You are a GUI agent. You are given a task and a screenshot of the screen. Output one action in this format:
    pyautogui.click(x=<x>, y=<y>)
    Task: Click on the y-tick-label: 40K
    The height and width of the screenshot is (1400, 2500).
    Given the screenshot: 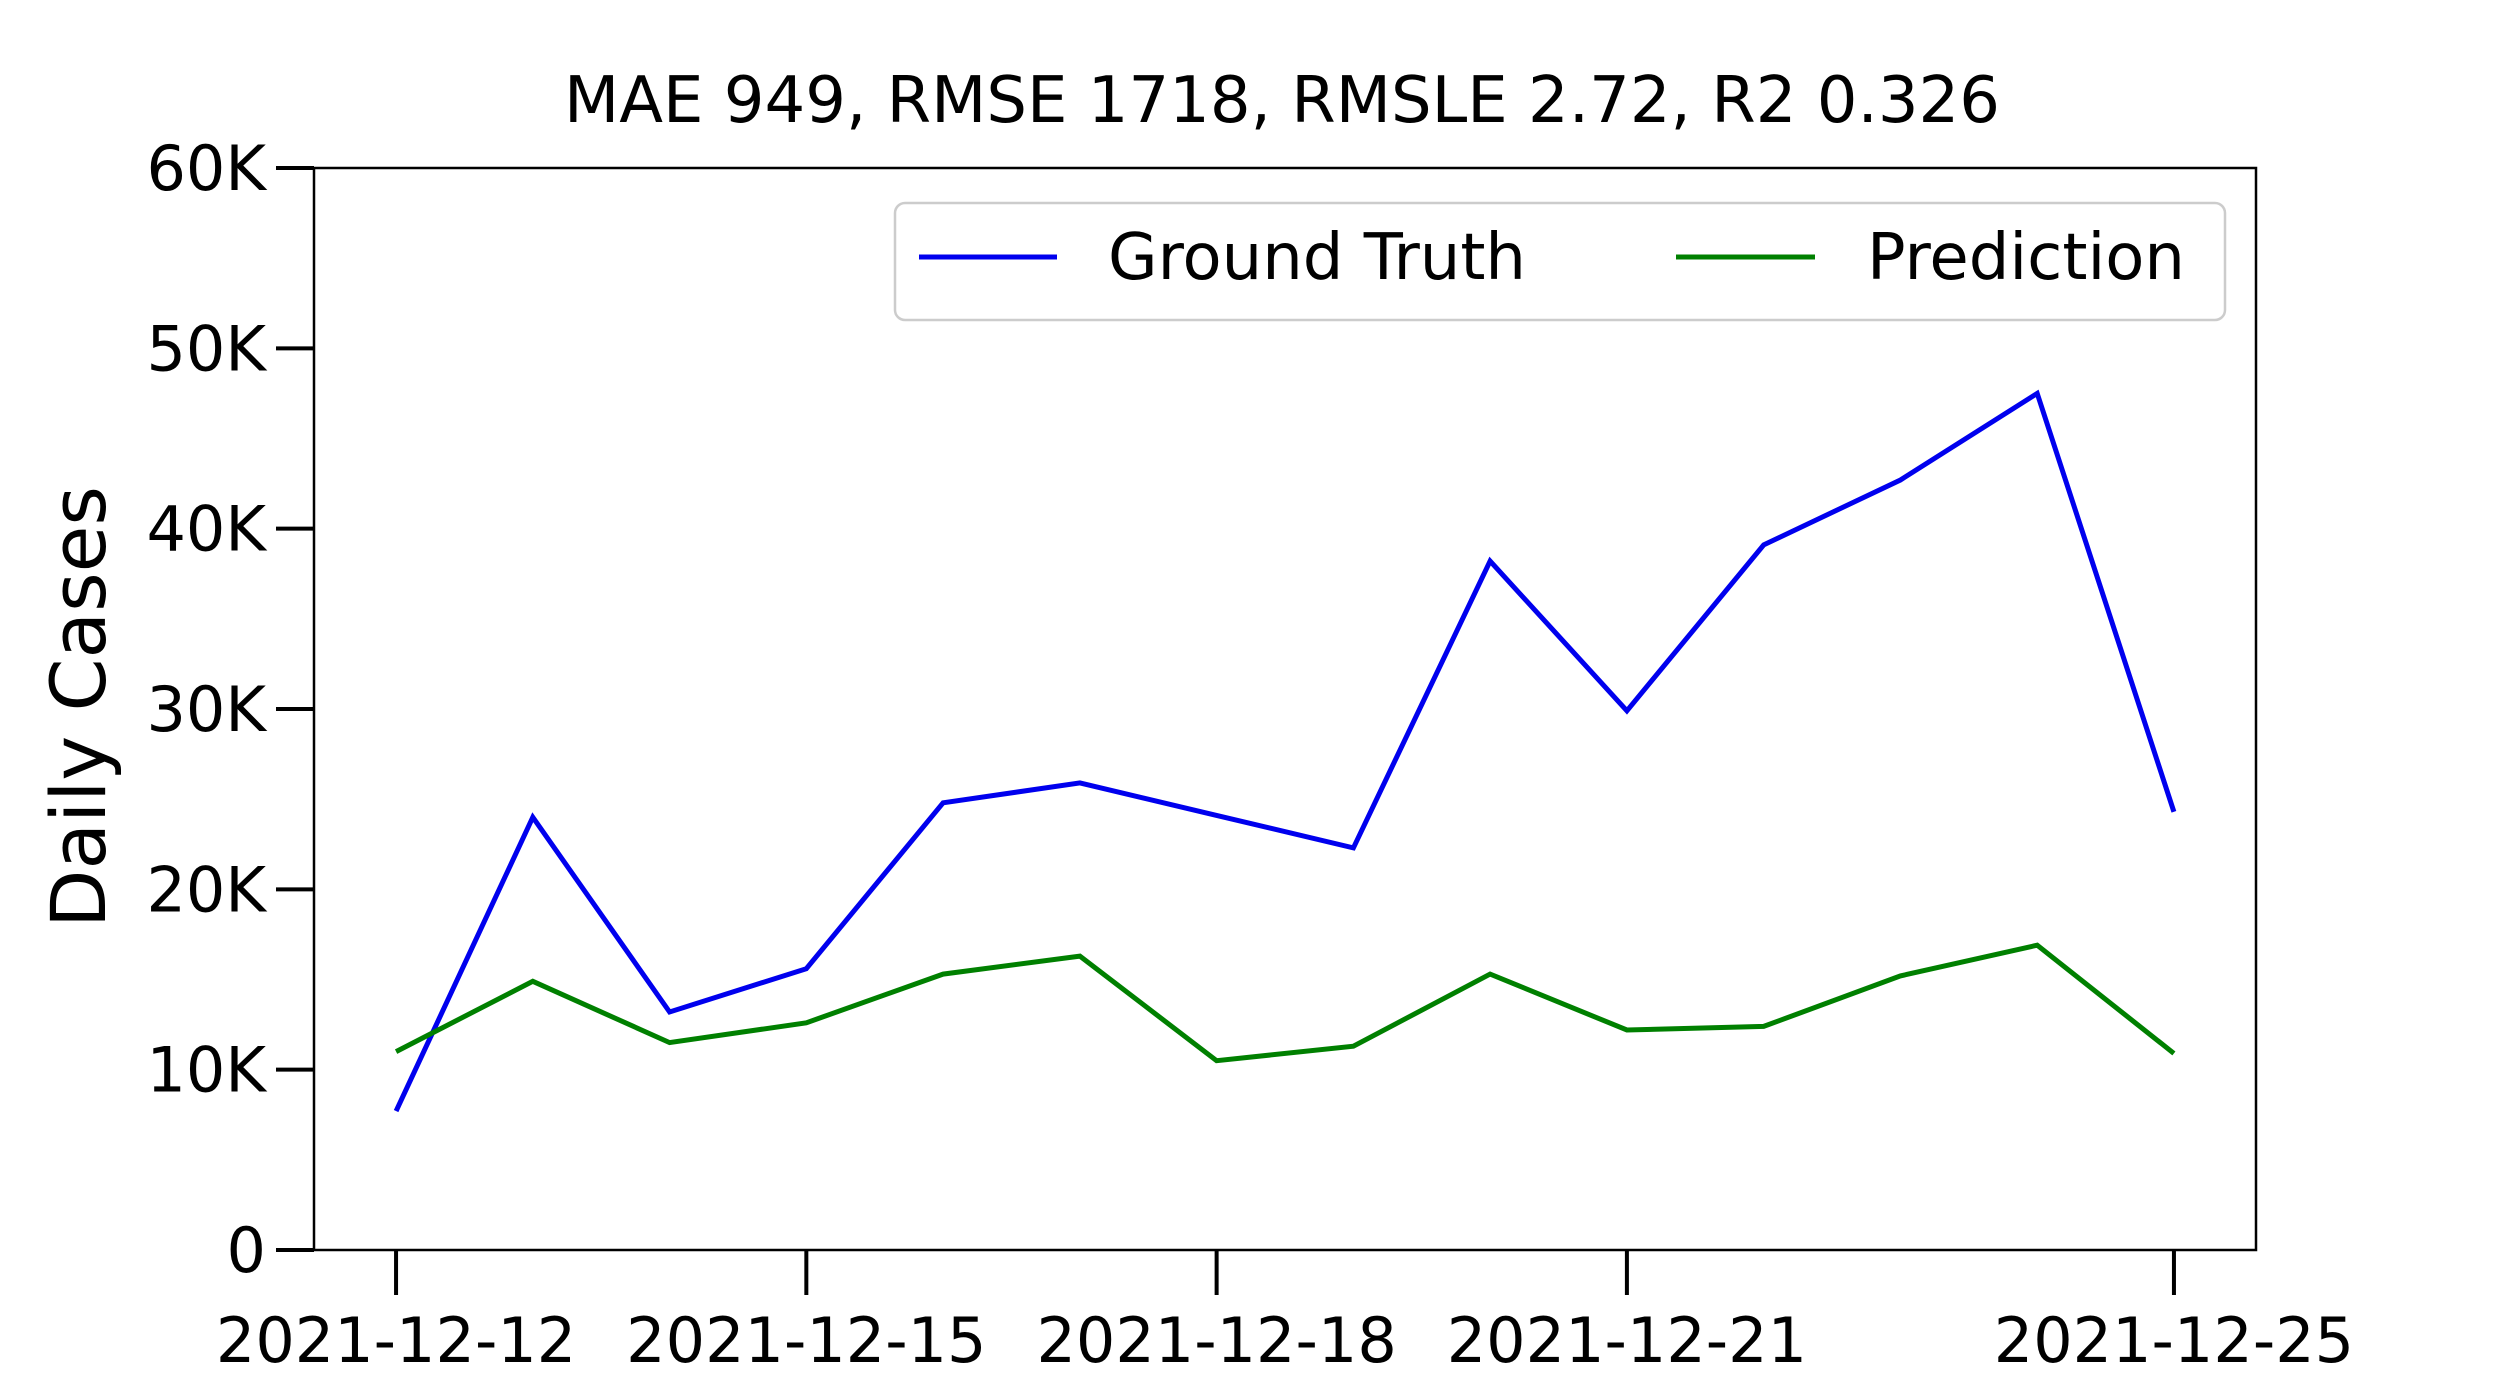 What is the action you would take?
    pyautogui.click(x=206, y=529)
    